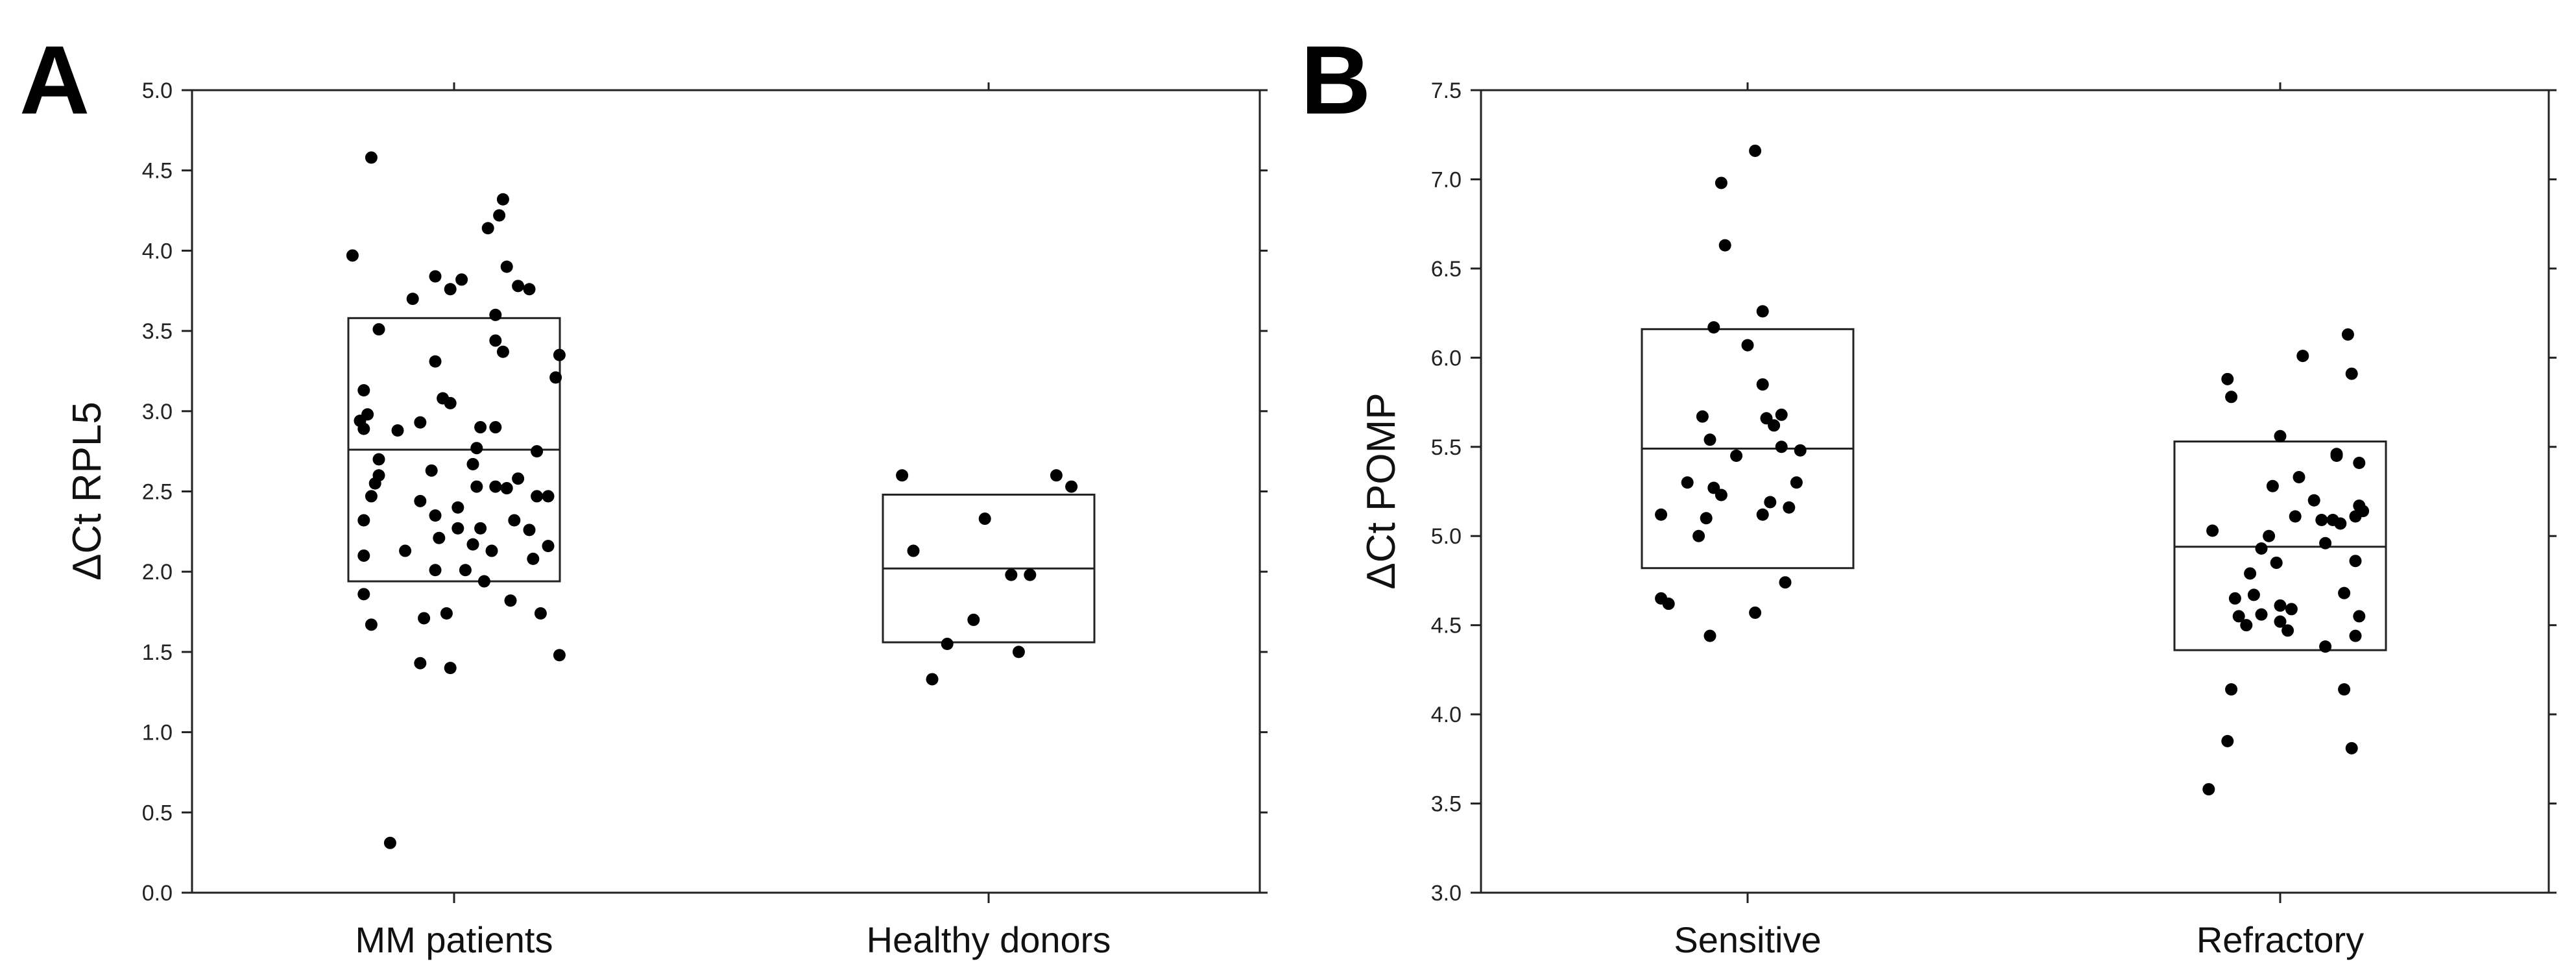 The height and width of the screenshot is (966, 2576). Describe the element at coordinates (1446, 447) in the screenshot. I see `y-tick-label: 5.5` at that location.